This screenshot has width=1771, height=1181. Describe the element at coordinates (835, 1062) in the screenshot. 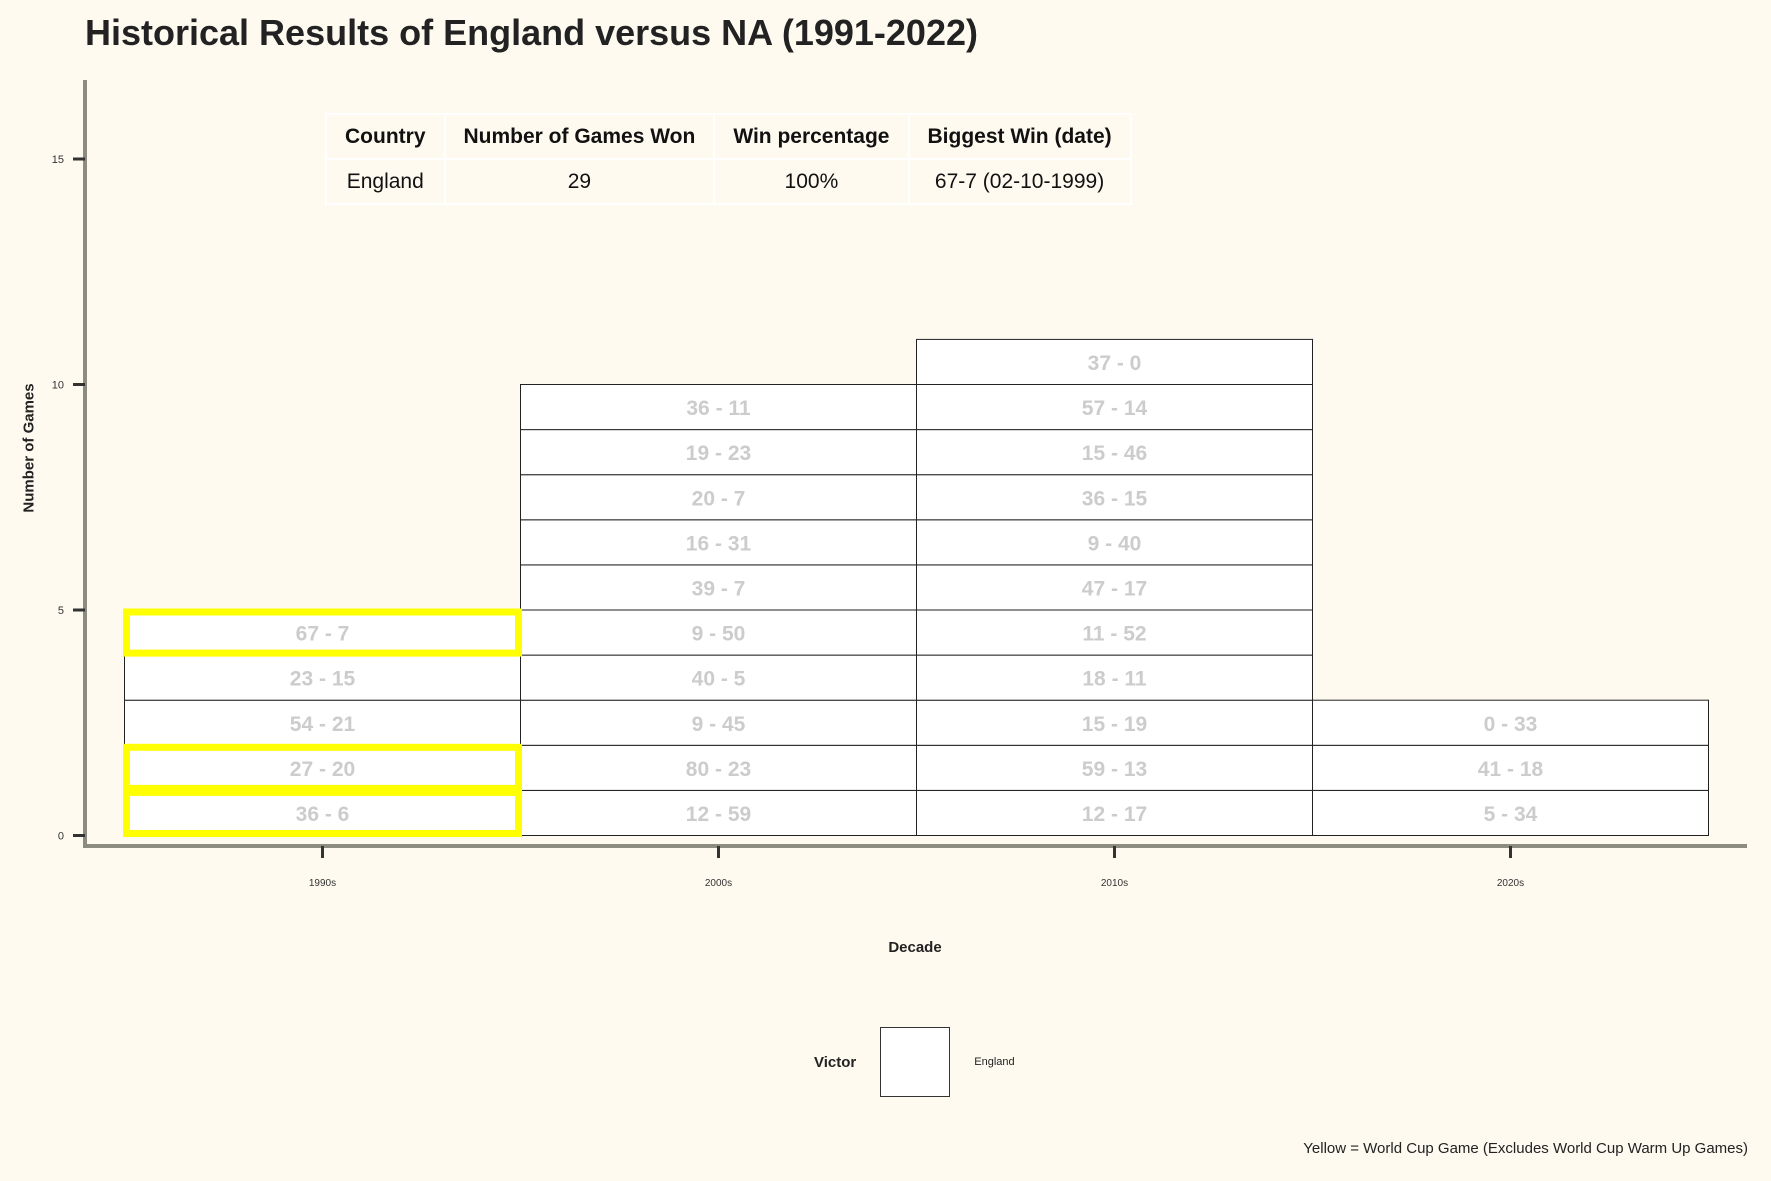

I see `legend-title: Victor` at that location.